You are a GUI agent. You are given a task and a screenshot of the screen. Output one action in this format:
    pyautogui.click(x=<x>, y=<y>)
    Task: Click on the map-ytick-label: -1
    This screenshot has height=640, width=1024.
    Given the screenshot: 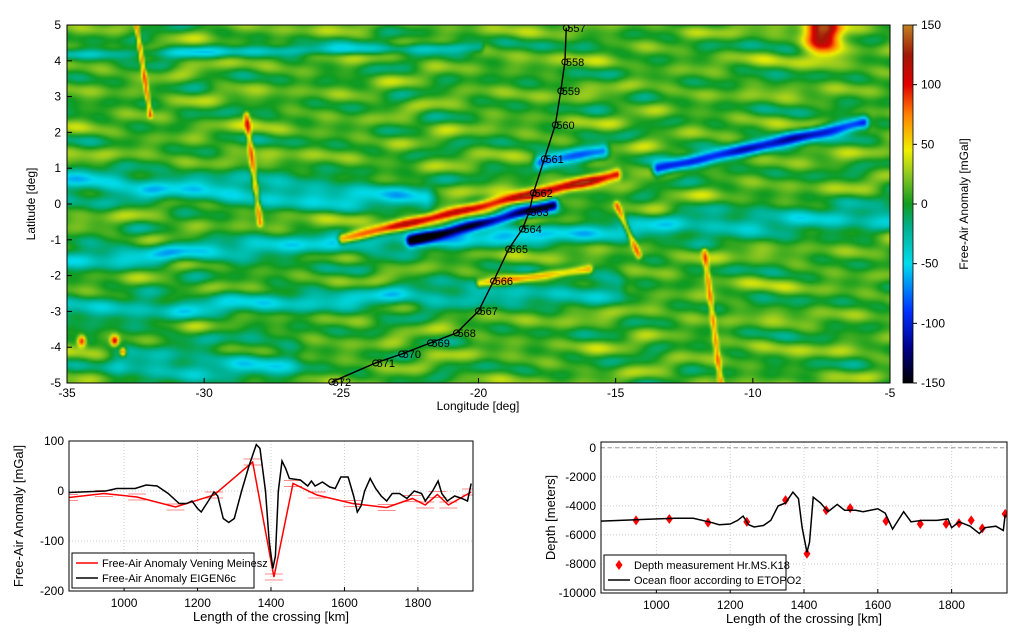 What is the action you would take?
    pyautogui.click(x=55, y=240)
    